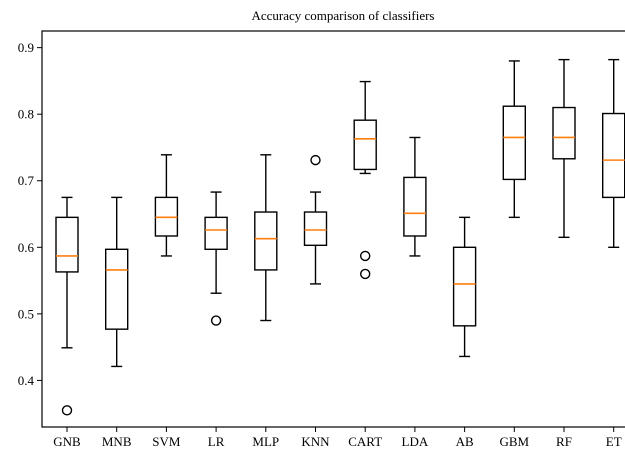  I want to click on box-mlp, so click(266, 238).